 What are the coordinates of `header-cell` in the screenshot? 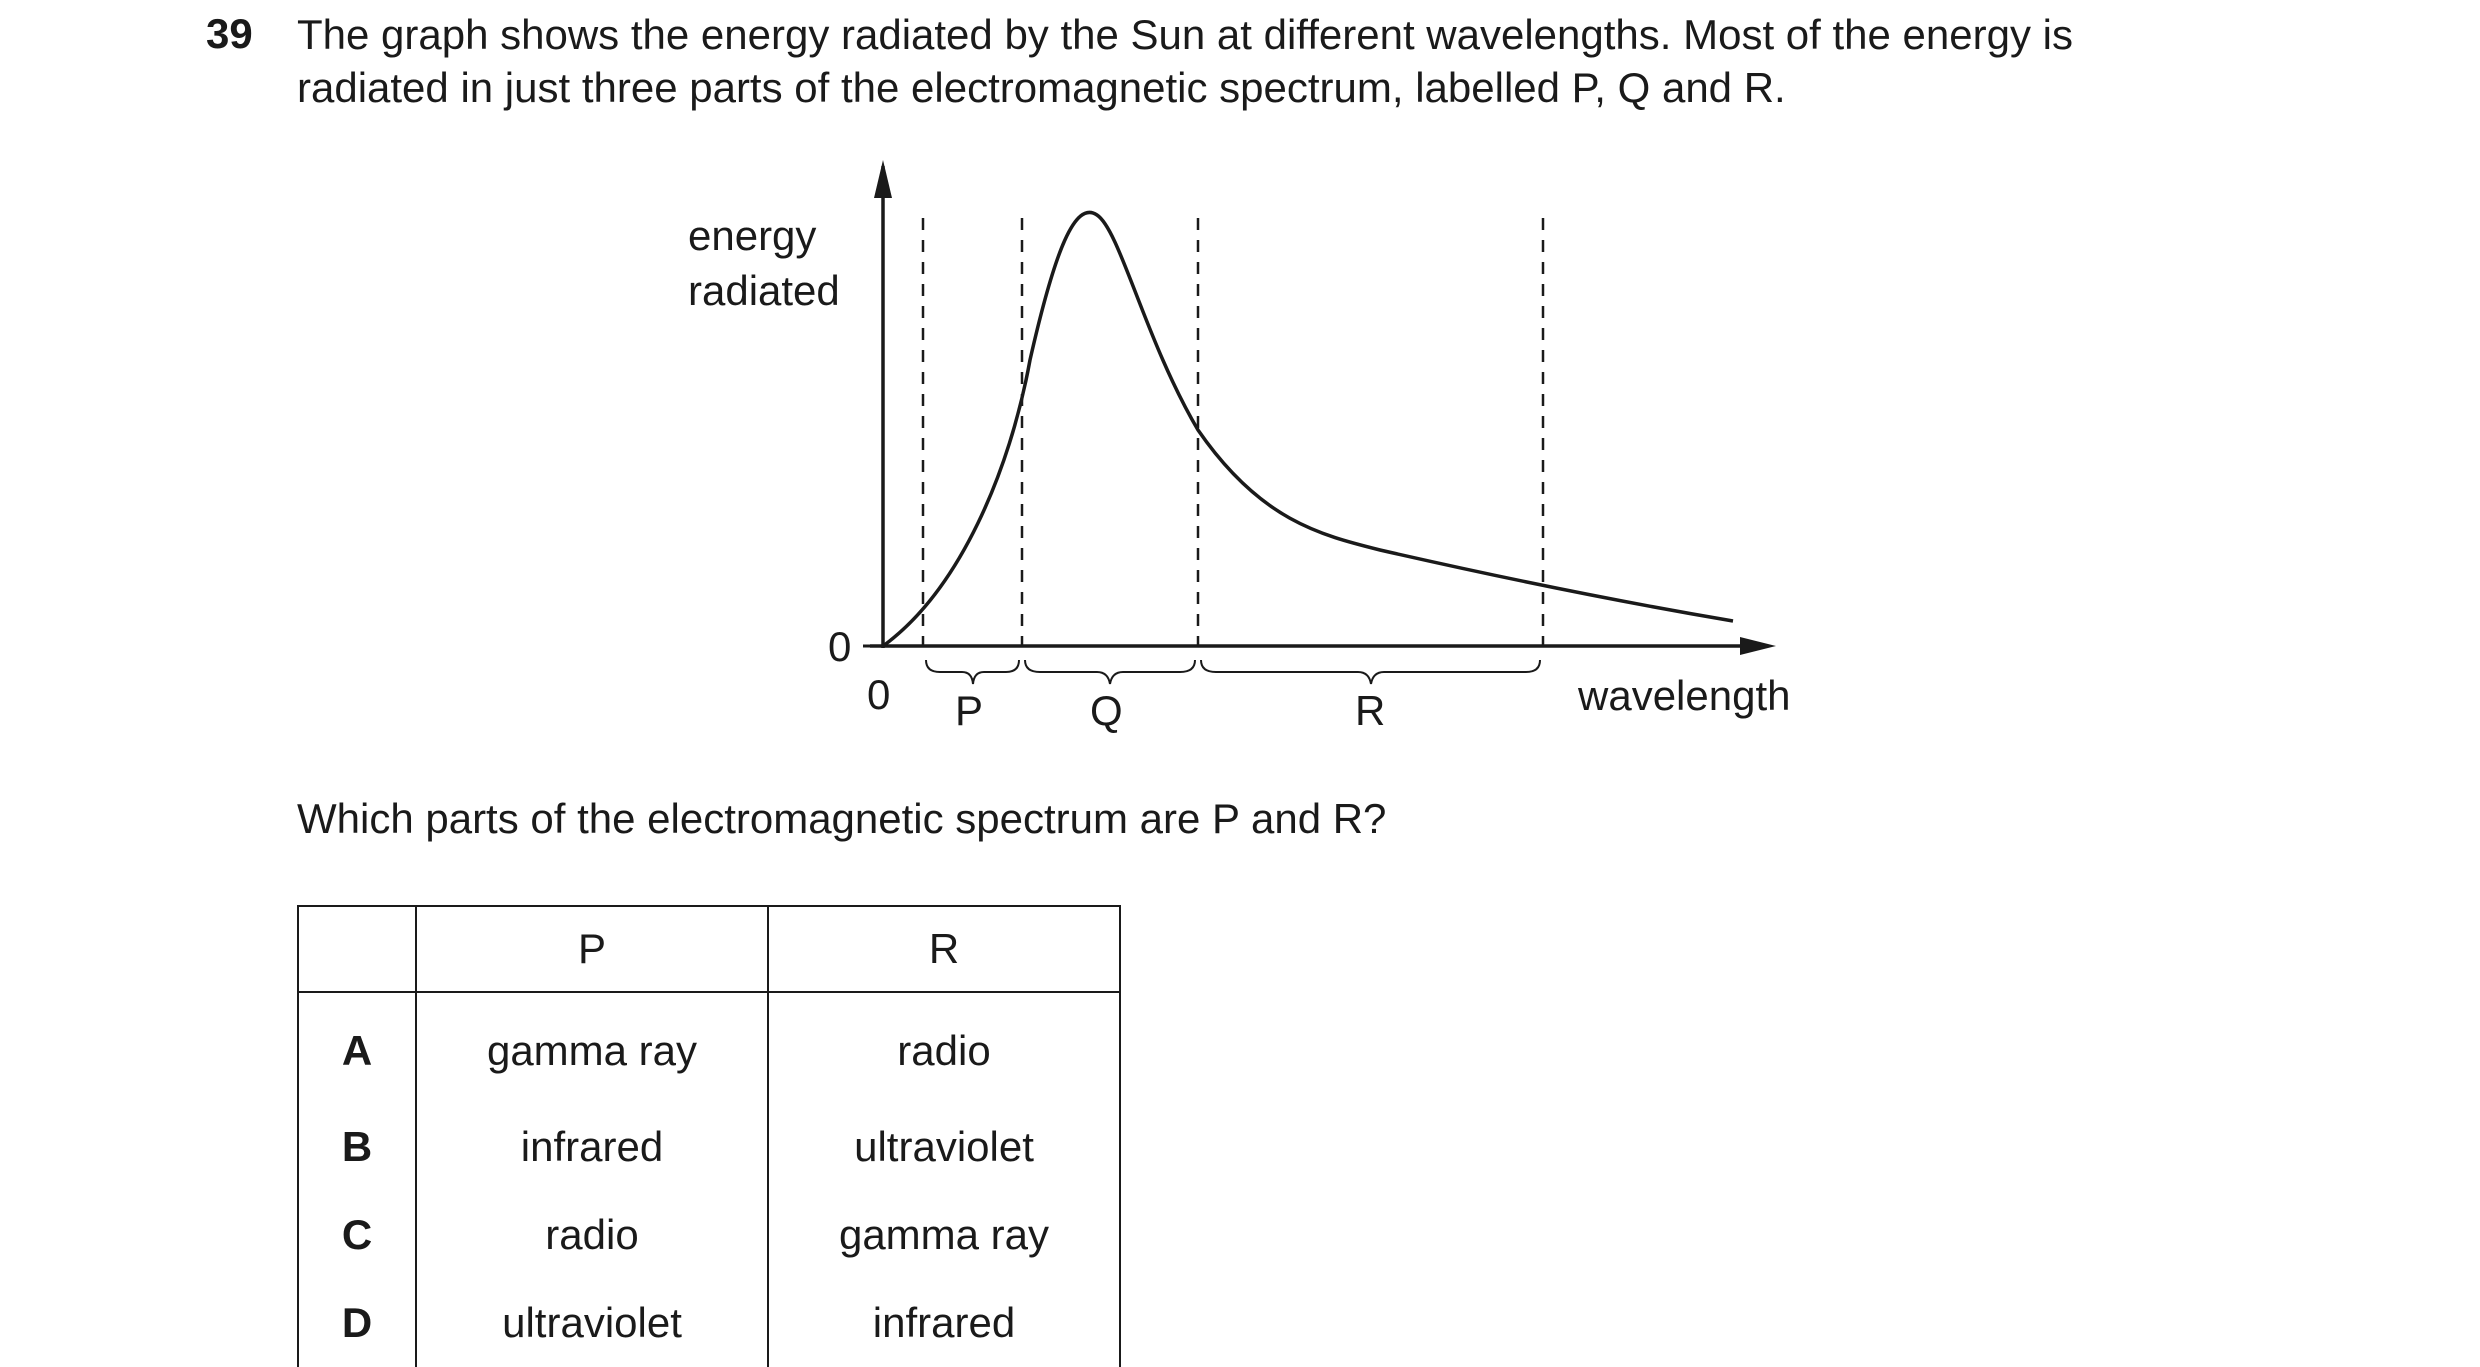 It's located at (357, 949).